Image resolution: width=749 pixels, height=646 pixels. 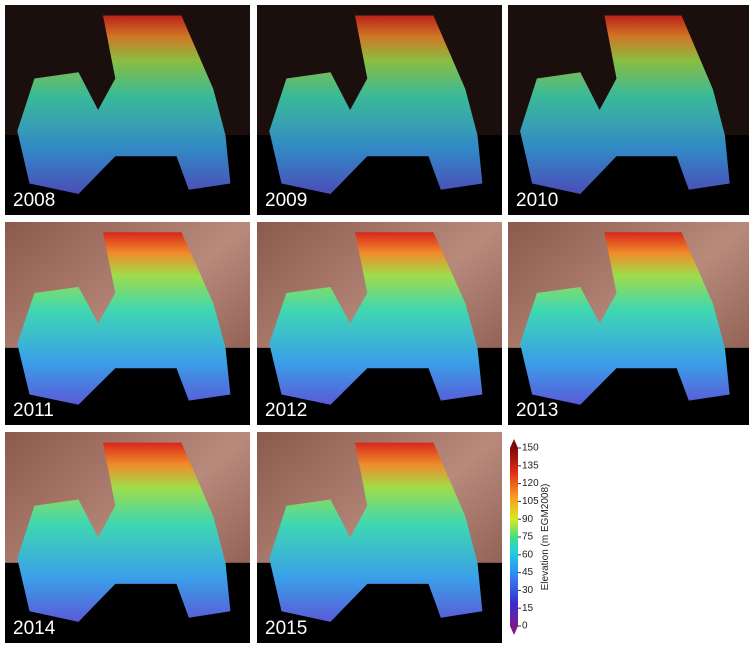 What do you see at coordinates (525, 626) in the screenshot?
I see `colorbar-tick-label: 0` at bounding box center [525, 626].